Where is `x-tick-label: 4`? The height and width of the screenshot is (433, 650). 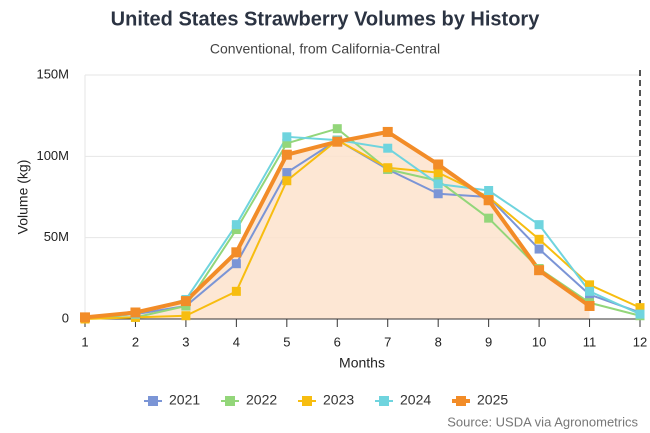
x-tick-label: 4 is located at coordinates (236, 341).